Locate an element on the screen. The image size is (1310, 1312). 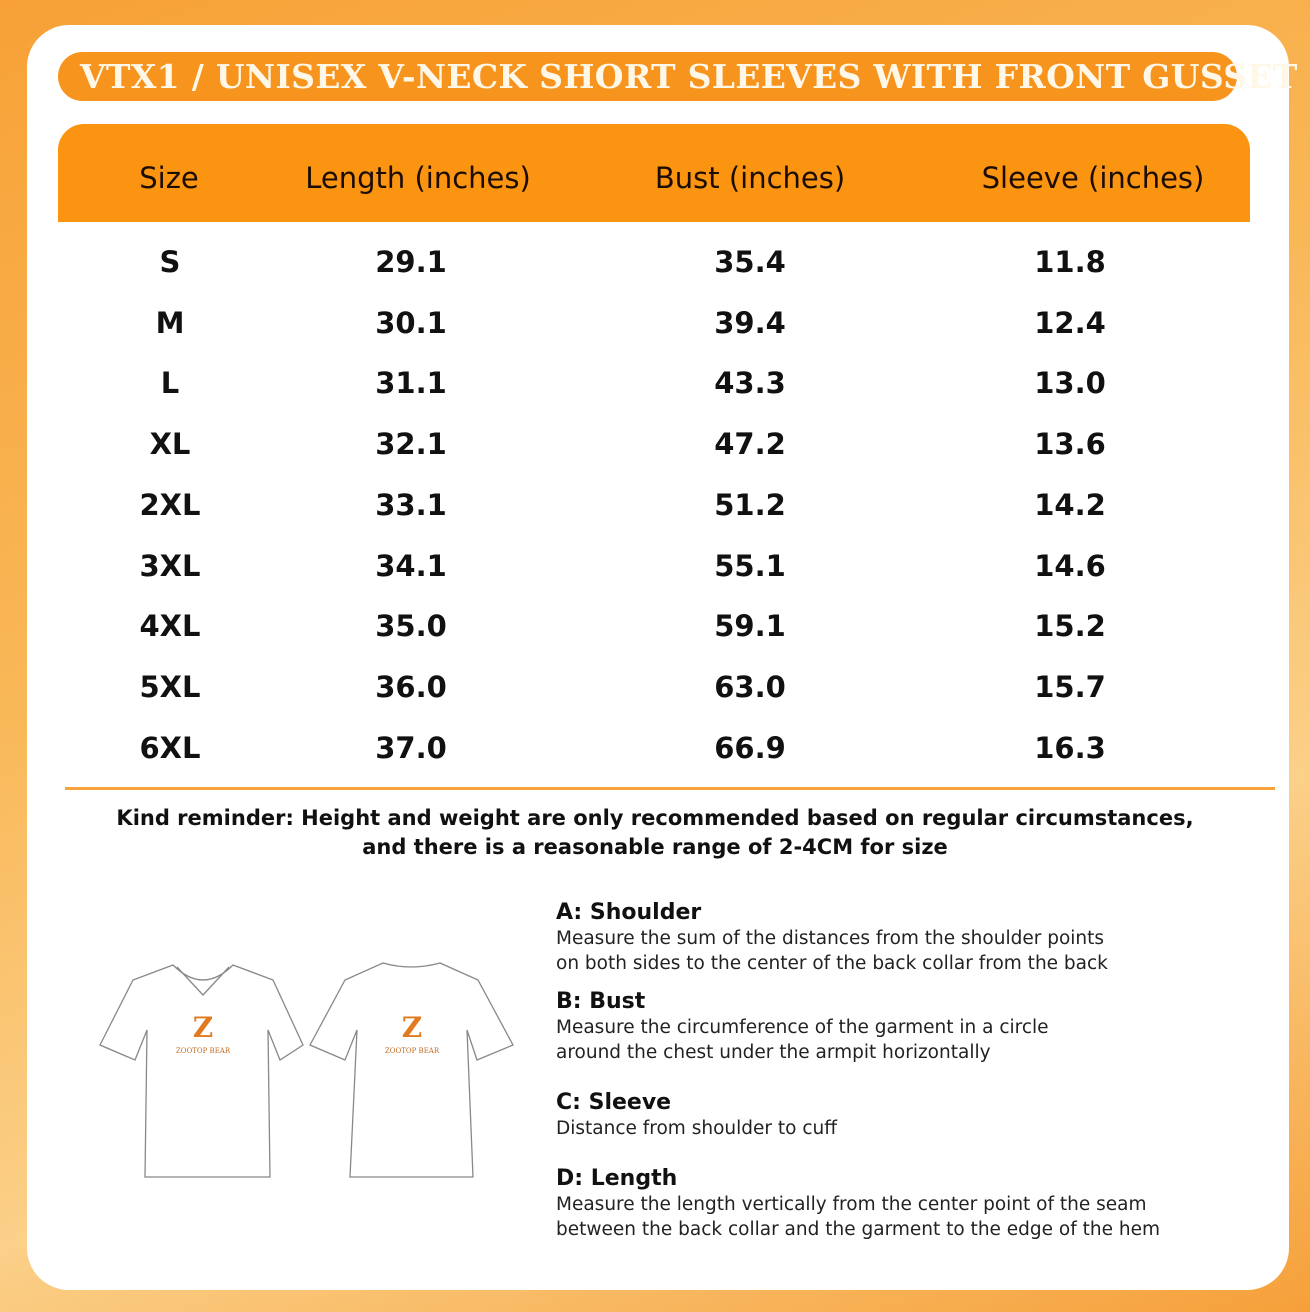
cell-length: 31.1 is located at coordinates (411, 383).